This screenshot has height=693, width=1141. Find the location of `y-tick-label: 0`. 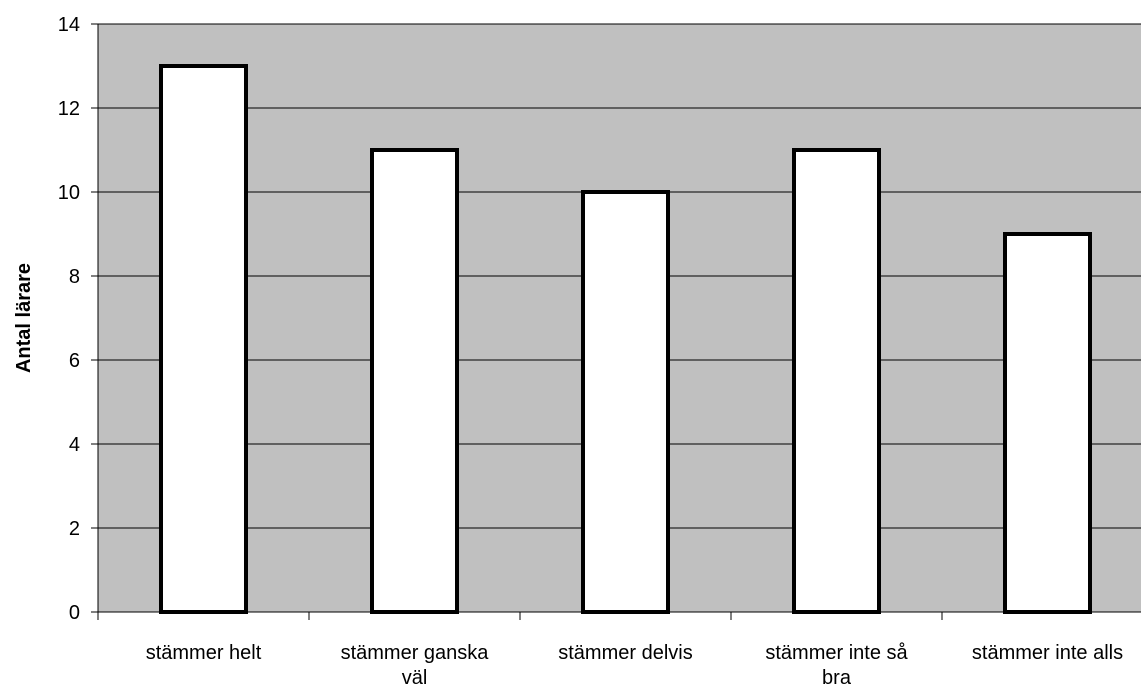

y-tick-label: 0 is located at coordinates (74, 613).